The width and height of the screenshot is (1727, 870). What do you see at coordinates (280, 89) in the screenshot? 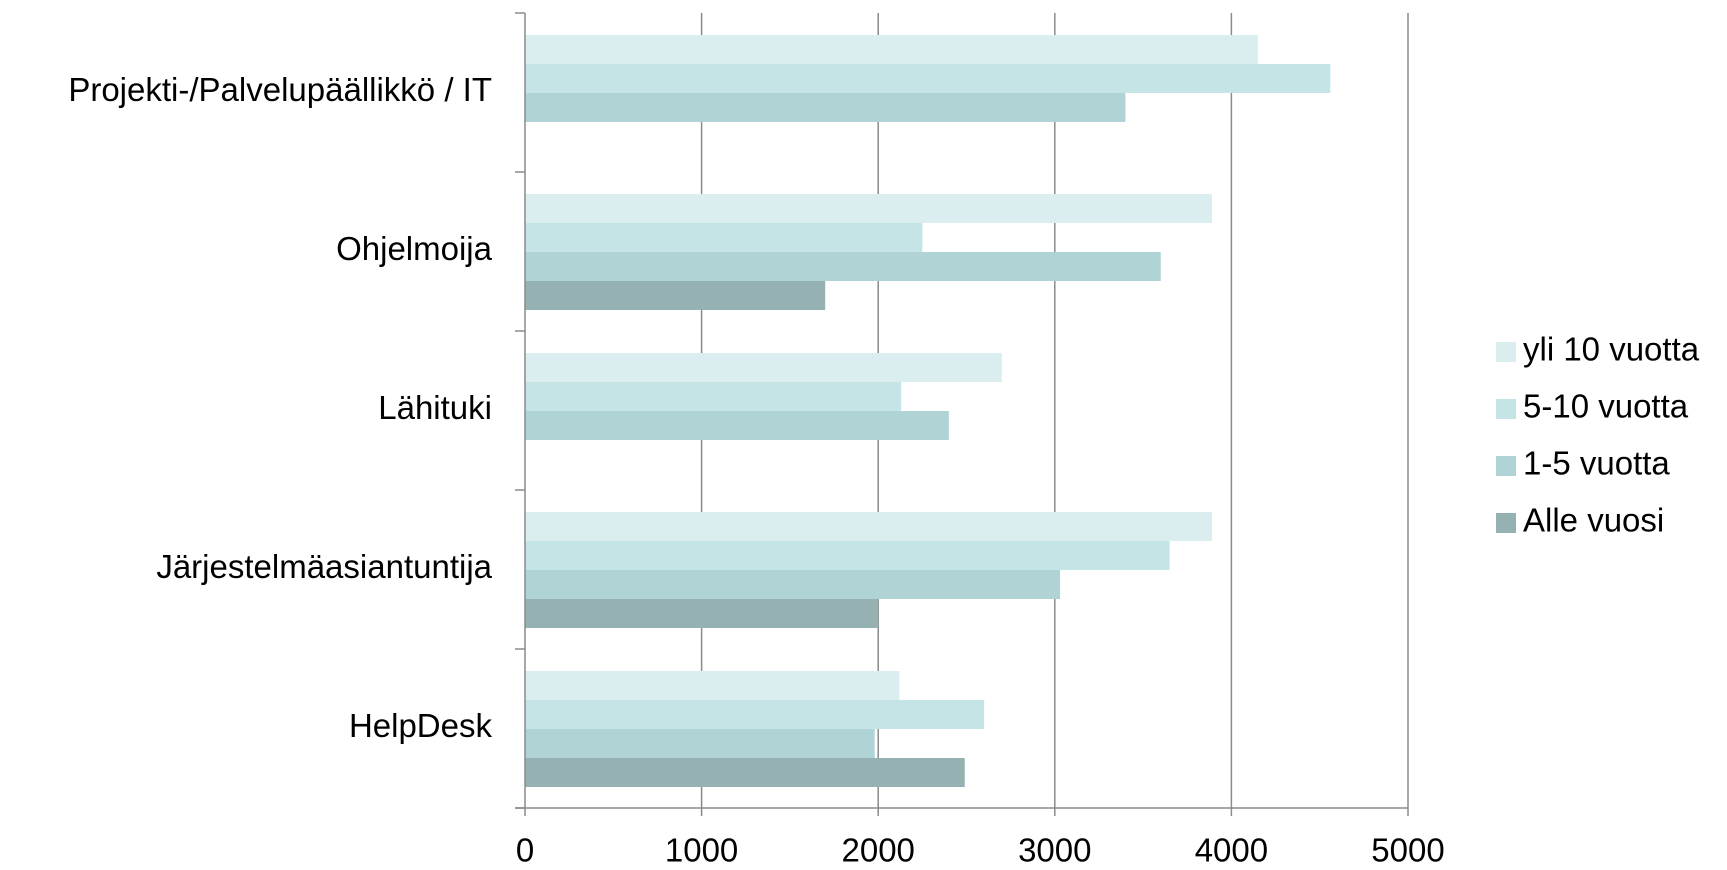
I see `y-tick-label: Projekti-/Palvelupäällikkö / IT` at bounding box center [280, 89].